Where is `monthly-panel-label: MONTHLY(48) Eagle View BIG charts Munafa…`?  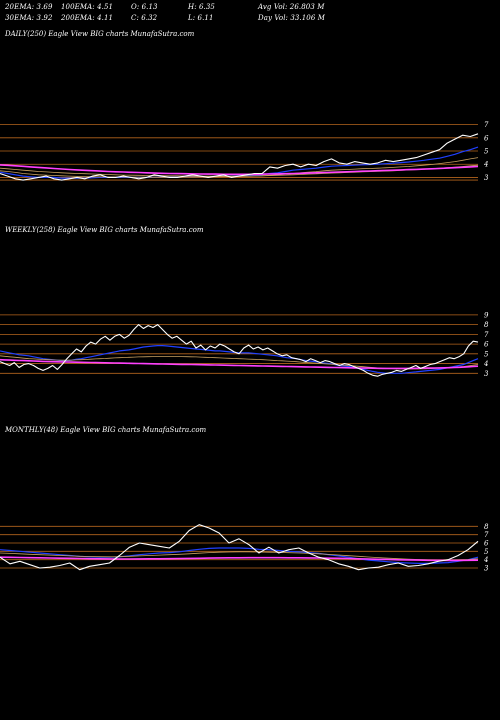 monthly-panel-label: MONTHLY(48) Eagle View BIG charts Munafa… is located at coordinates (106, 430).